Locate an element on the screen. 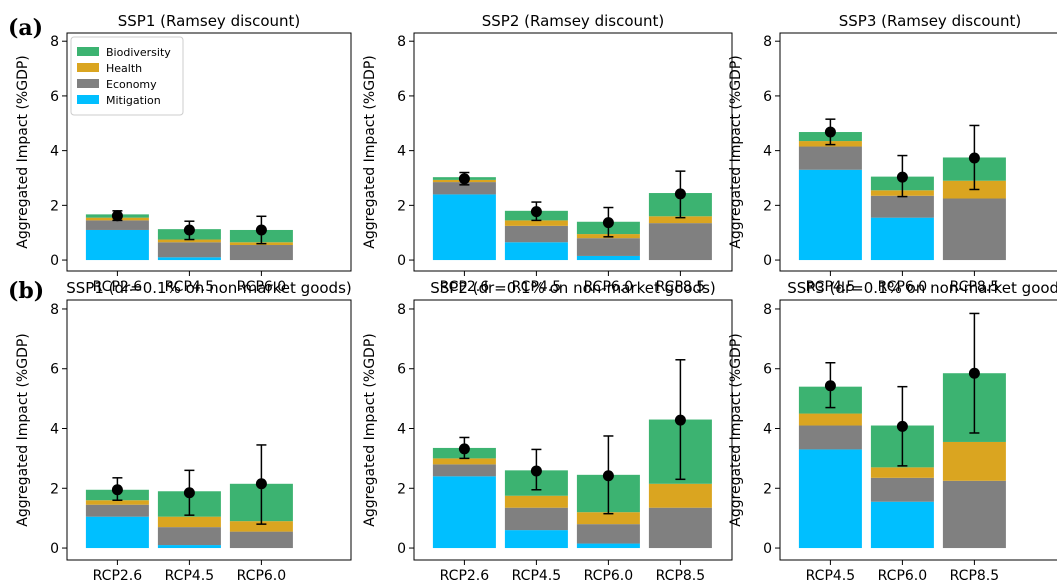 This screenshot has height=587, width=1057. legend-swatch-economy is located at coordinates (88, 83).